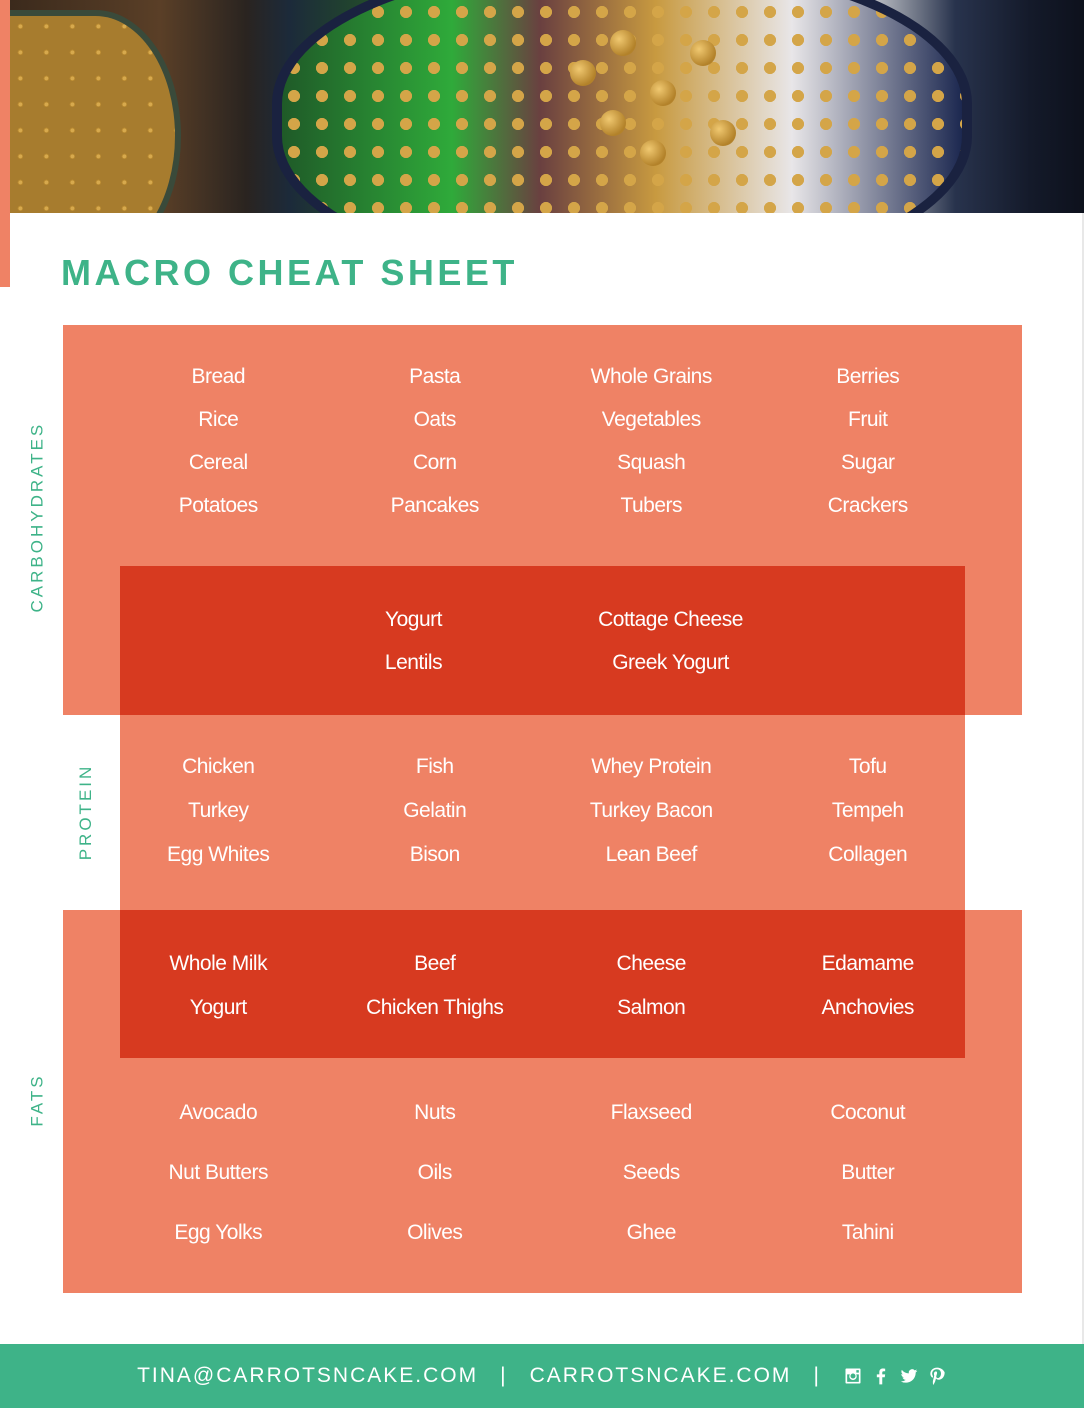 This screenshot has height=1408, width=1084. Describe the element at coordinates (547, 106) in the screenshot. I see `header-food-photo` at that location.